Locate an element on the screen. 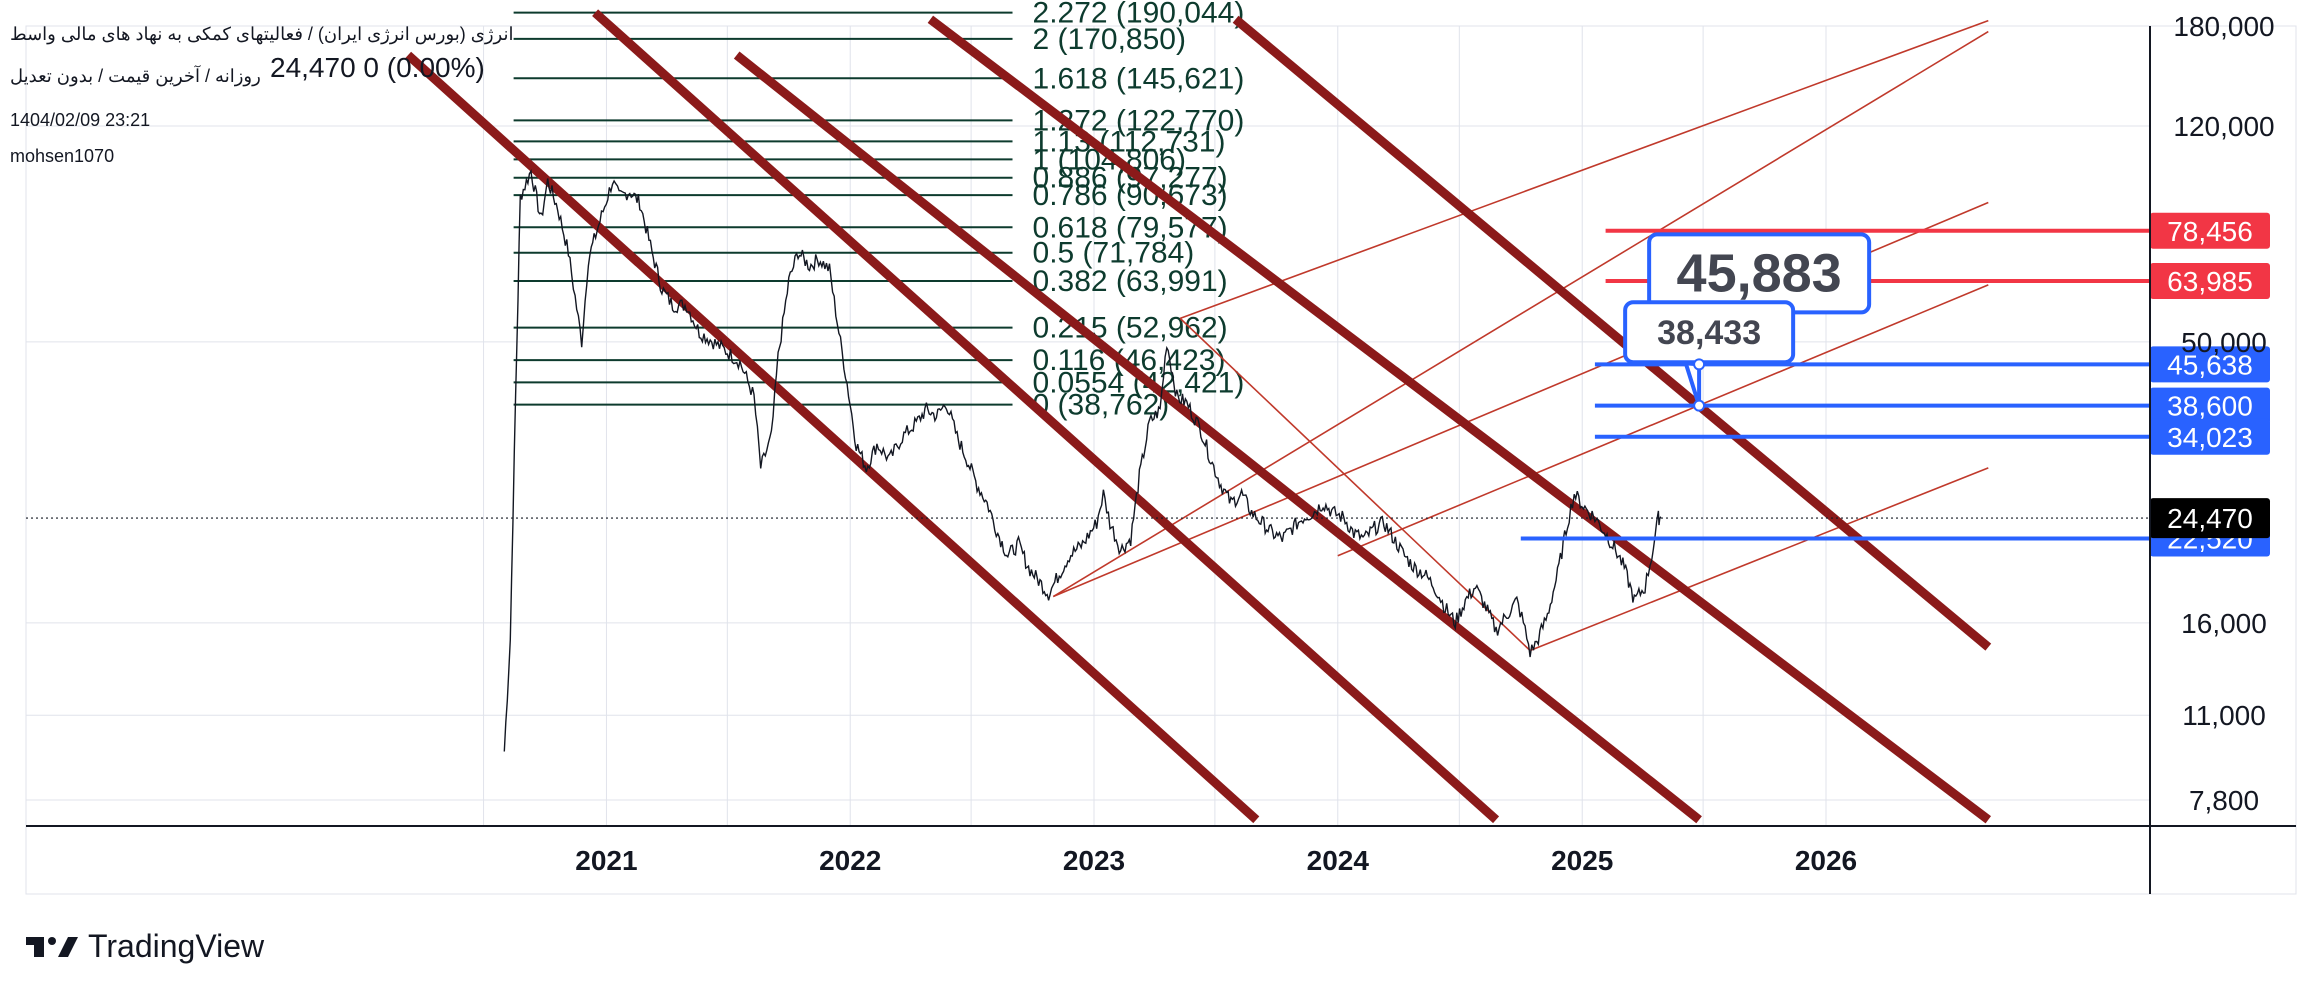 This screenshot has width=2310, height=985. level-price-label: 78,456 is located at coordinates (2210, 231).